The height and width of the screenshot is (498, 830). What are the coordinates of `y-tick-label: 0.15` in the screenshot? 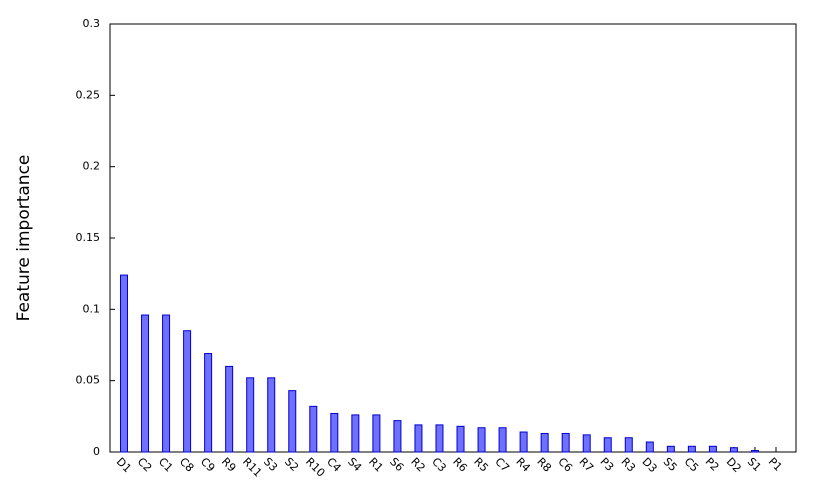 It's located at (88, 237).